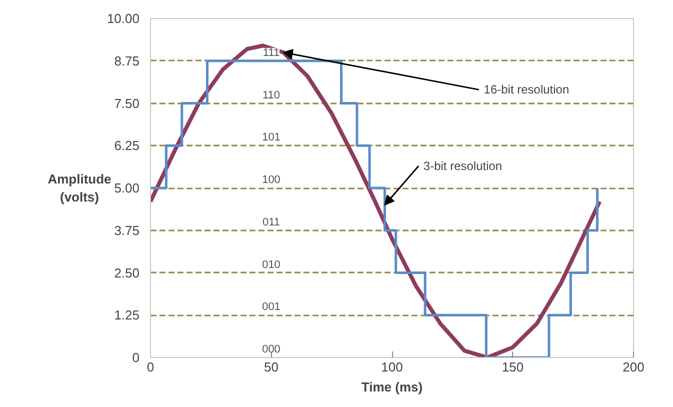 The image size is (673, 407). I want to click on annotation: 000, so click(271, 350).